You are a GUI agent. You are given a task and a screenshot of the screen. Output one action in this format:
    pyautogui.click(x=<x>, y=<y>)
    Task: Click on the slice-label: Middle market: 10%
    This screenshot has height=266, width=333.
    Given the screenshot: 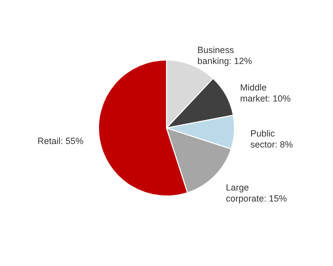 What is the action you would take?
    pyautogui.click(x=265, y=93)
    